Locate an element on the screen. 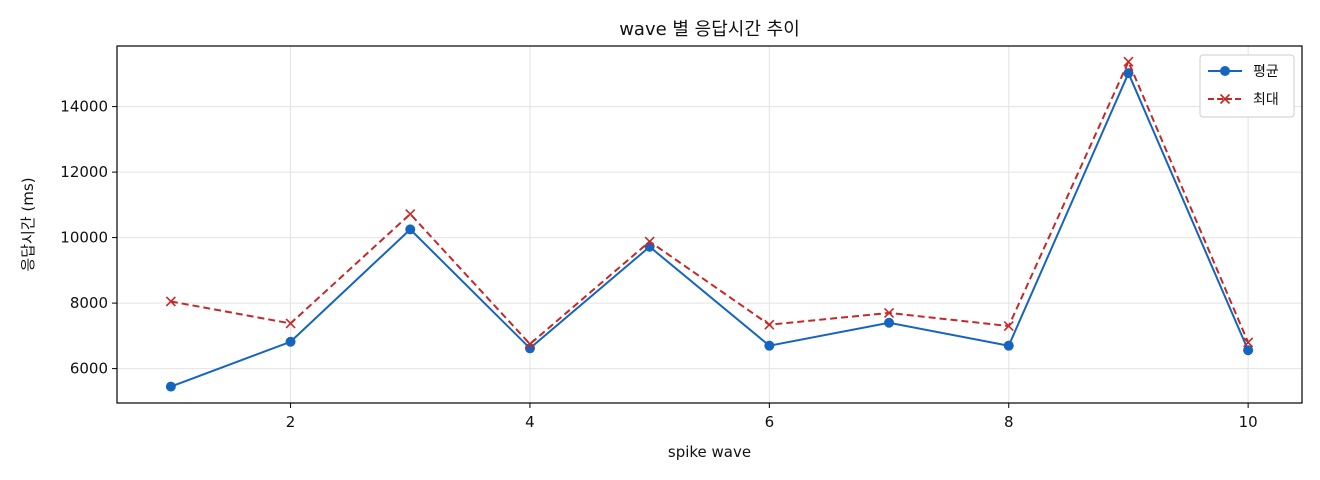  x-tick-label: 4 is located at coordinates (530, 422).